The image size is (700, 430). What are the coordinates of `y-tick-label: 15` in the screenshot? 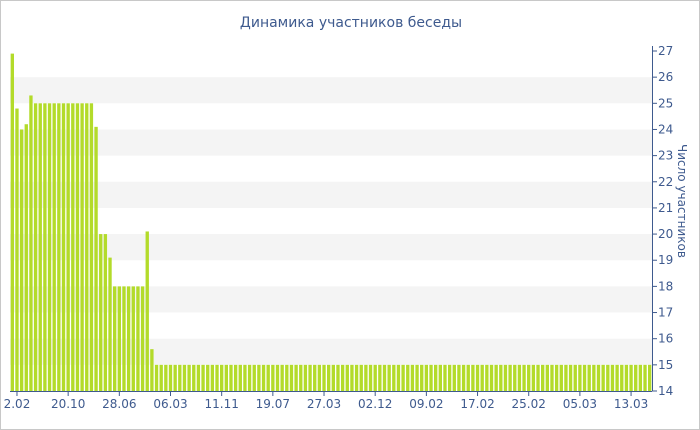 It's located at (665, 365).